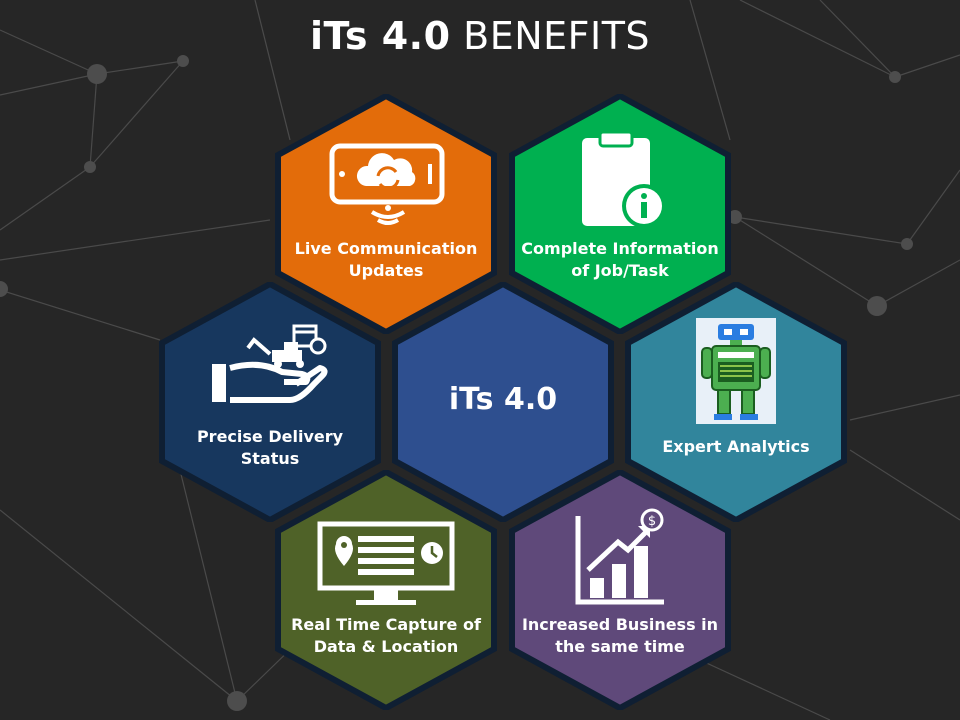  What do you see at coordinates (386, 270) in the screenshot?
I see `label-line-2: Updates` at bounding box center [386, 270].